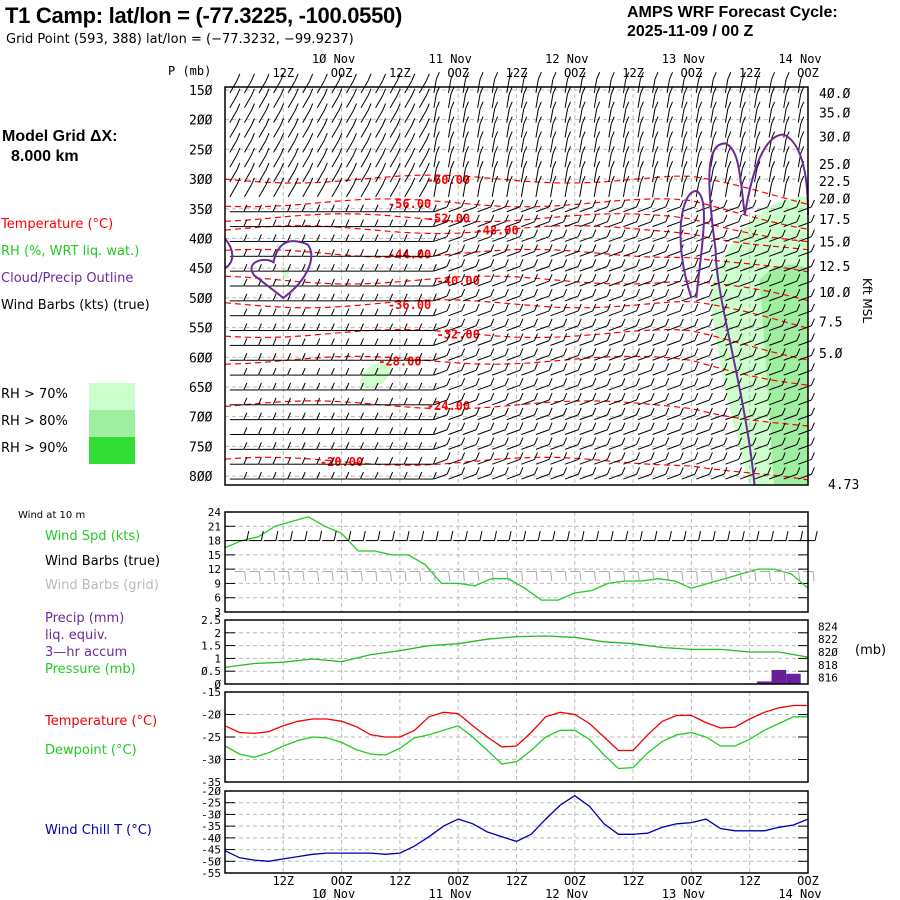 The height and width of the screenshot is (900, 900). What do you see at coordinates (211, 692) in the screenshot?
I see `temp-ytick-label: -15` at bounding box center [211, 692].